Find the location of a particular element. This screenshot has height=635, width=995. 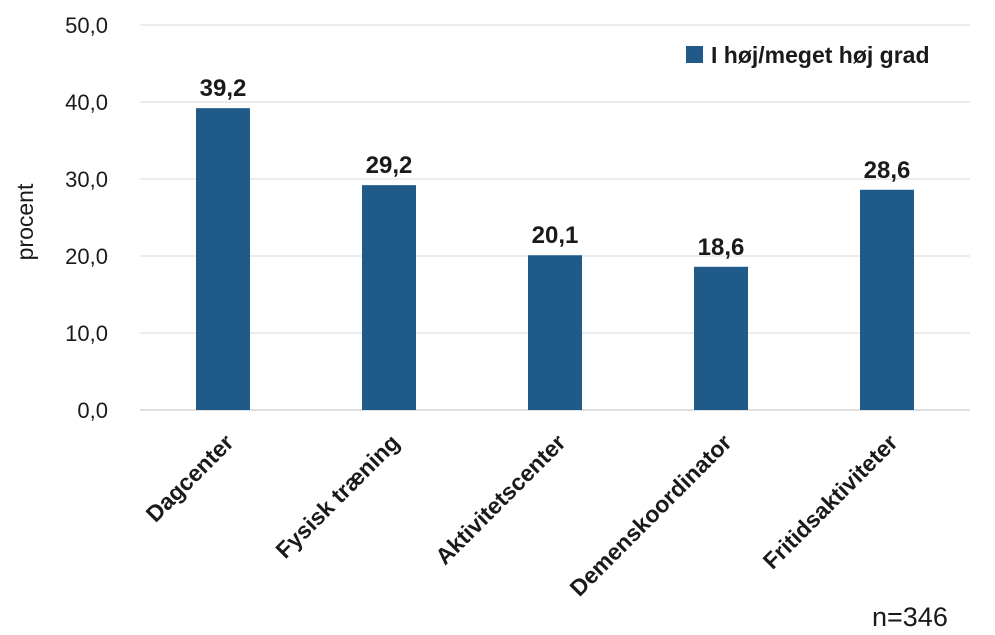

x-tick-label: Demenskoordinator is located at coordinates (651, 515).